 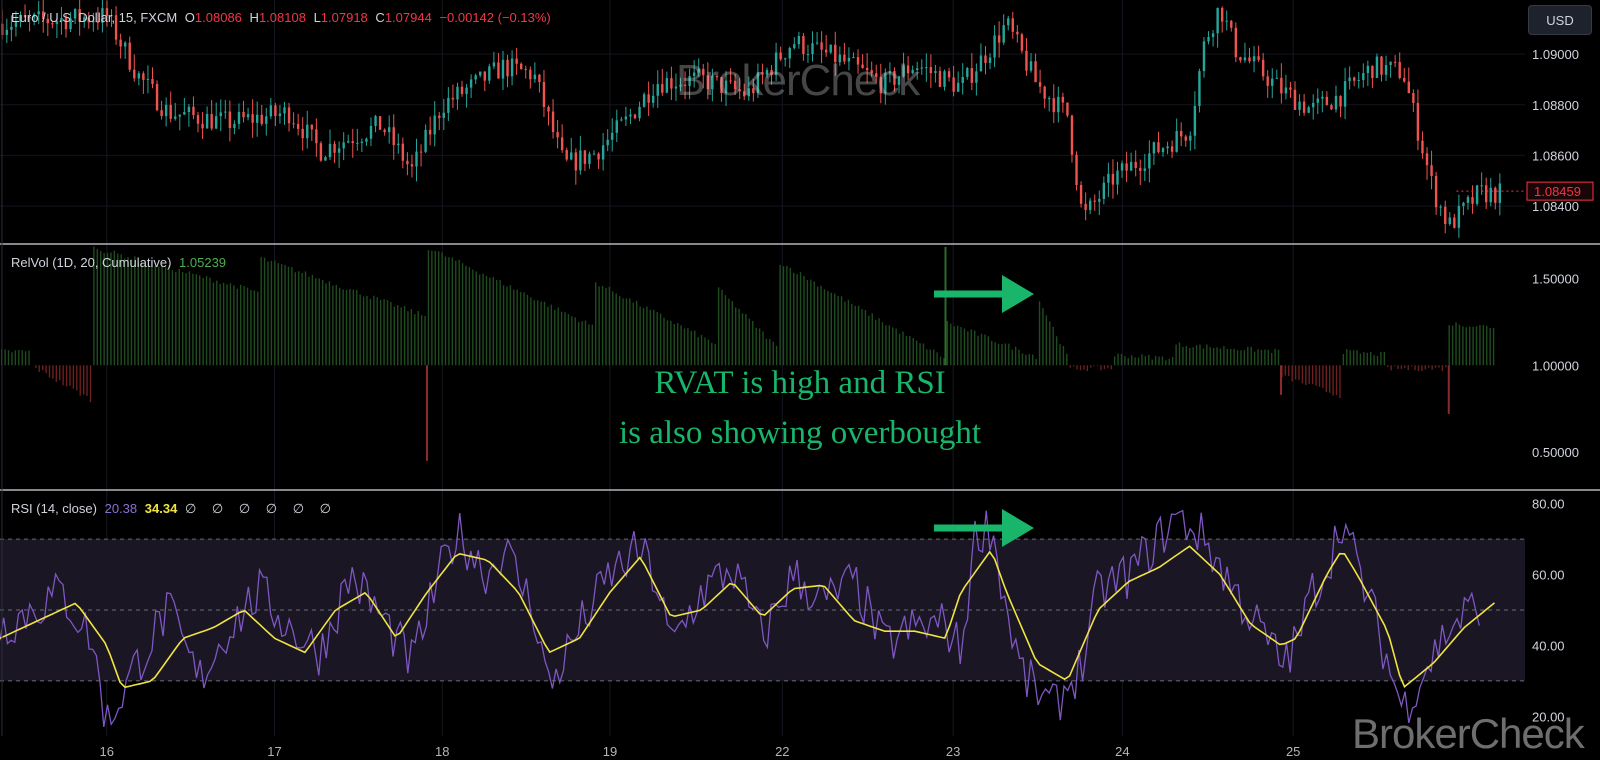 What do you see at coordinates (54, 508) in the screenshot?
I see `rsi-title: RSI (14, close)` at bounding box center [54, 508].